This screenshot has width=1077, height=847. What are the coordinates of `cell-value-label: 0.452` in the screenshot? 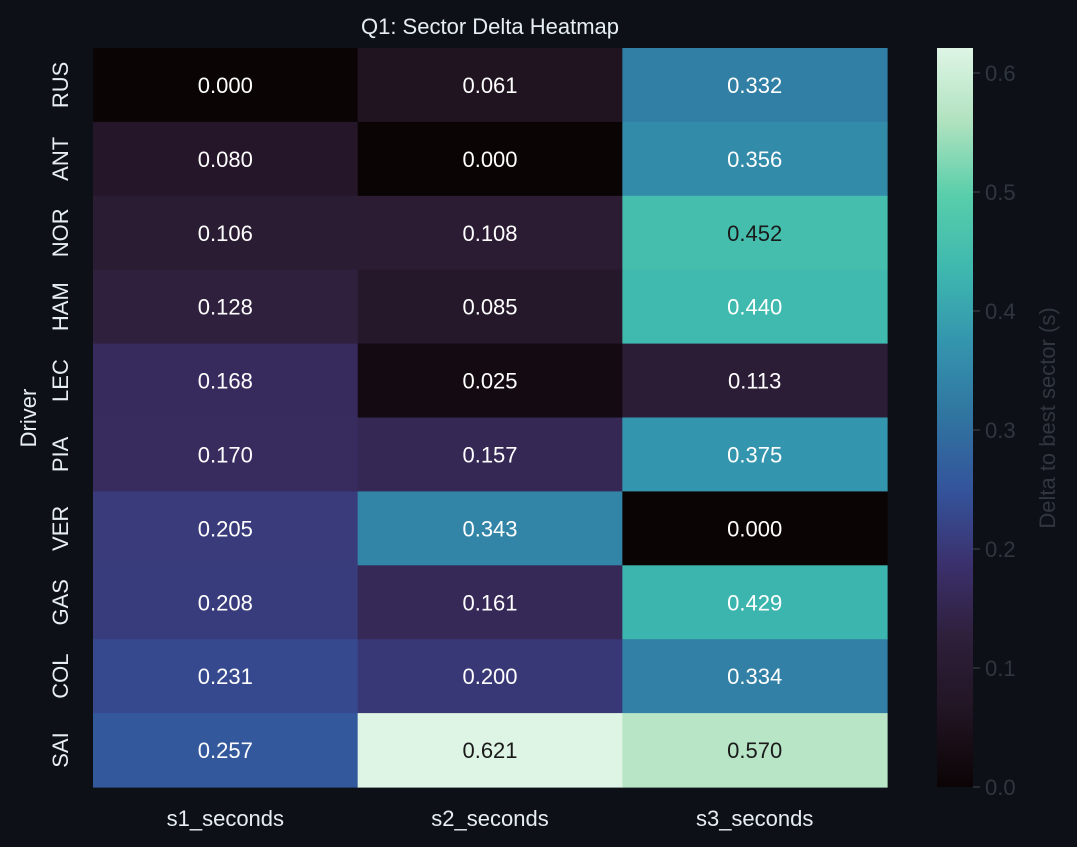 It's located at (754, 233).